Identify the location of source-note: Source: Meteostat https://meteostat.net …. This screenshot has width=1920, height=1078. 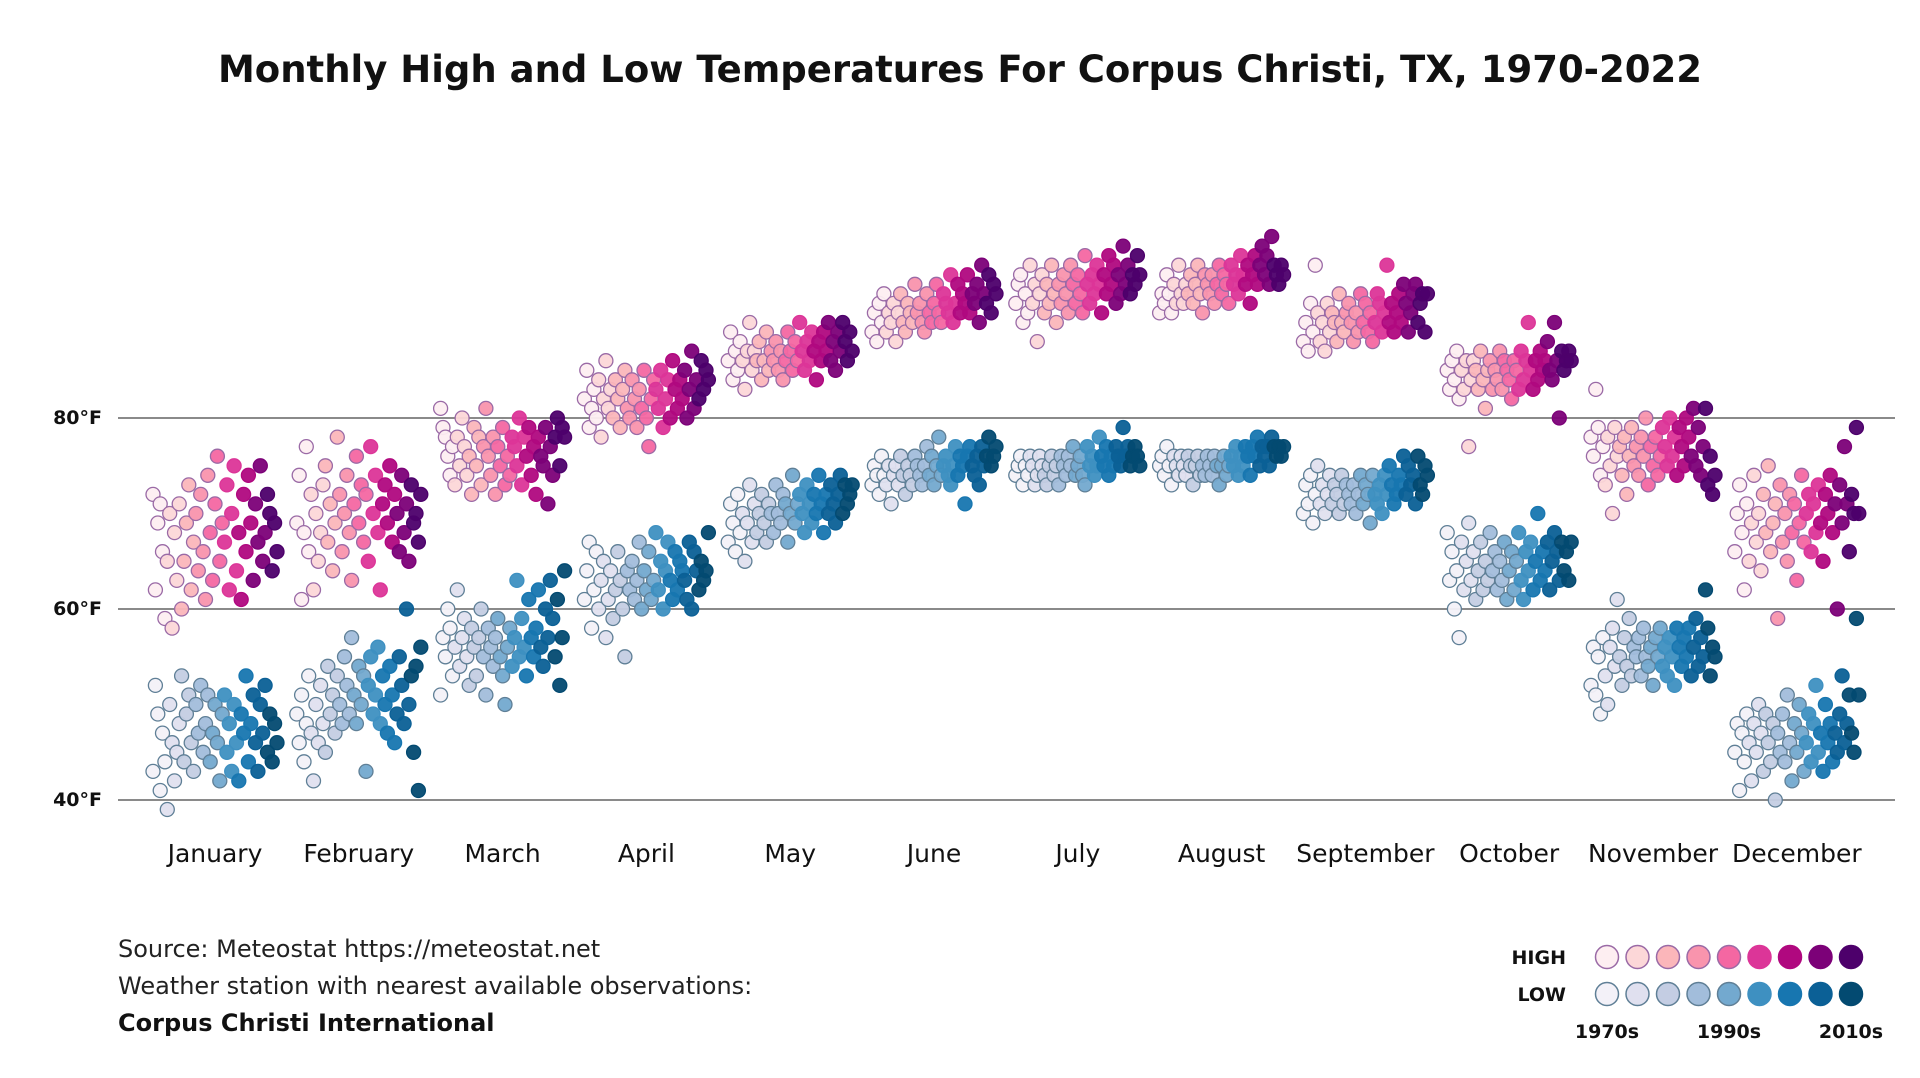
(435, 986).